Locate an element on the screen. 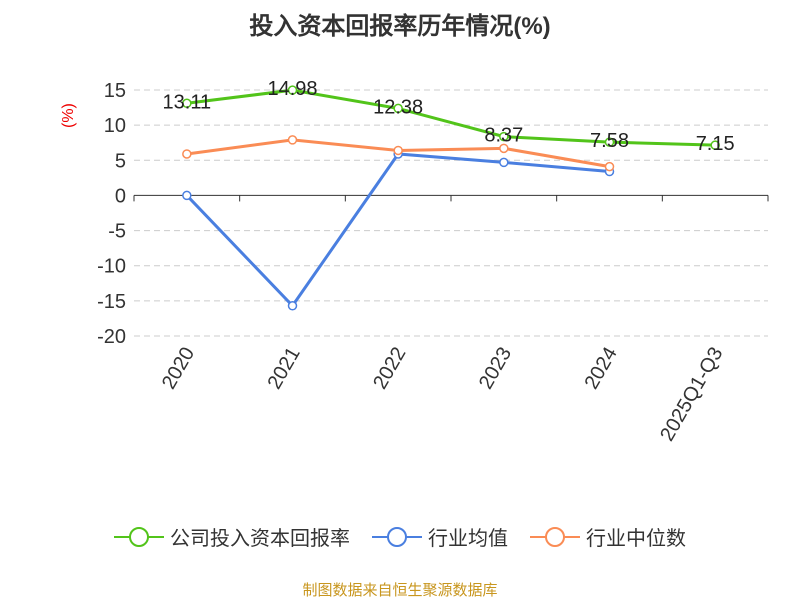 The image size is (800, 600). x-tick-label: 2022 is located at coordinates (389, 369).